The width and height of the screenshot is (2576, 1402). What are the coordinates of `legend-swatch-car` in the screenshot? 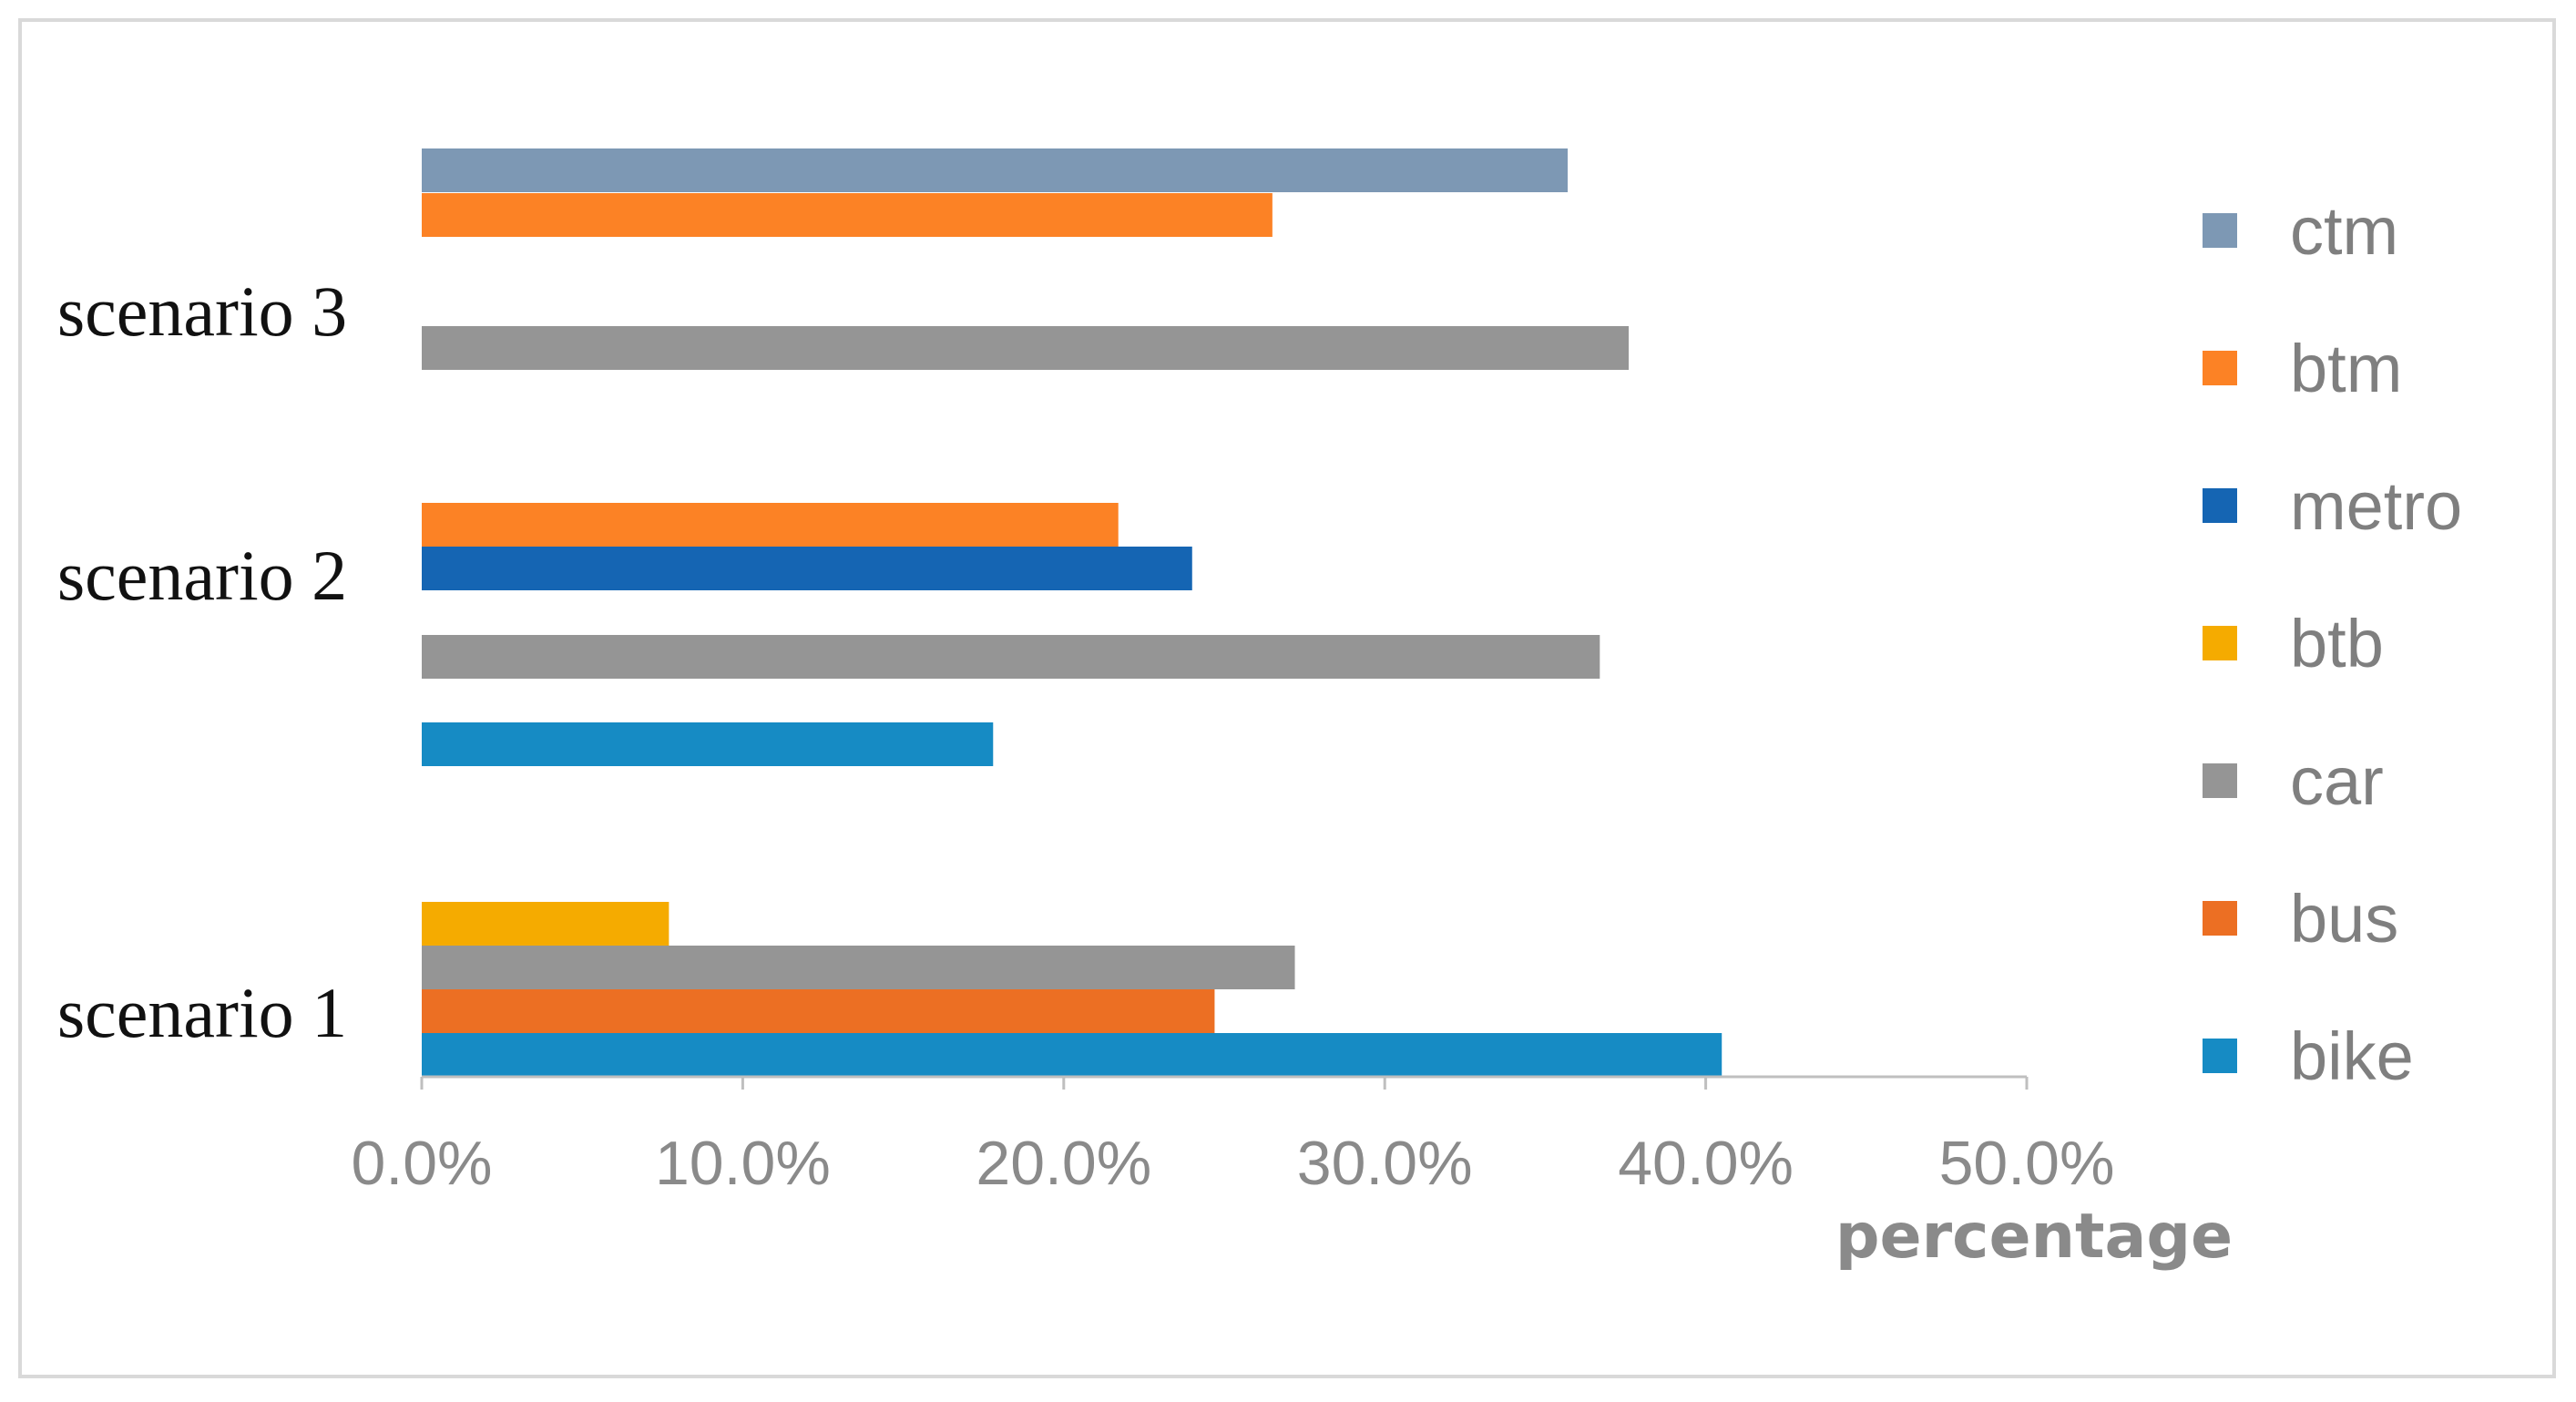 It's located at (2220, 780).